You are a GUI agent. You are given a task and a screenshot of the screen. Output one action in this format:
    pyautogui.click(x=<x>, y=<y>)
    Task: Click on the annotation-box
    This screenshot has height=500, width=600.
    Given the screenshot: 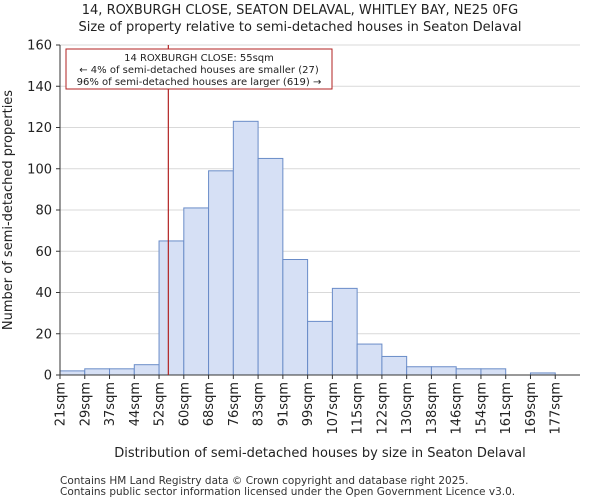 What is the action you would take?
    pyautogui.click(x=199, y=69)
    